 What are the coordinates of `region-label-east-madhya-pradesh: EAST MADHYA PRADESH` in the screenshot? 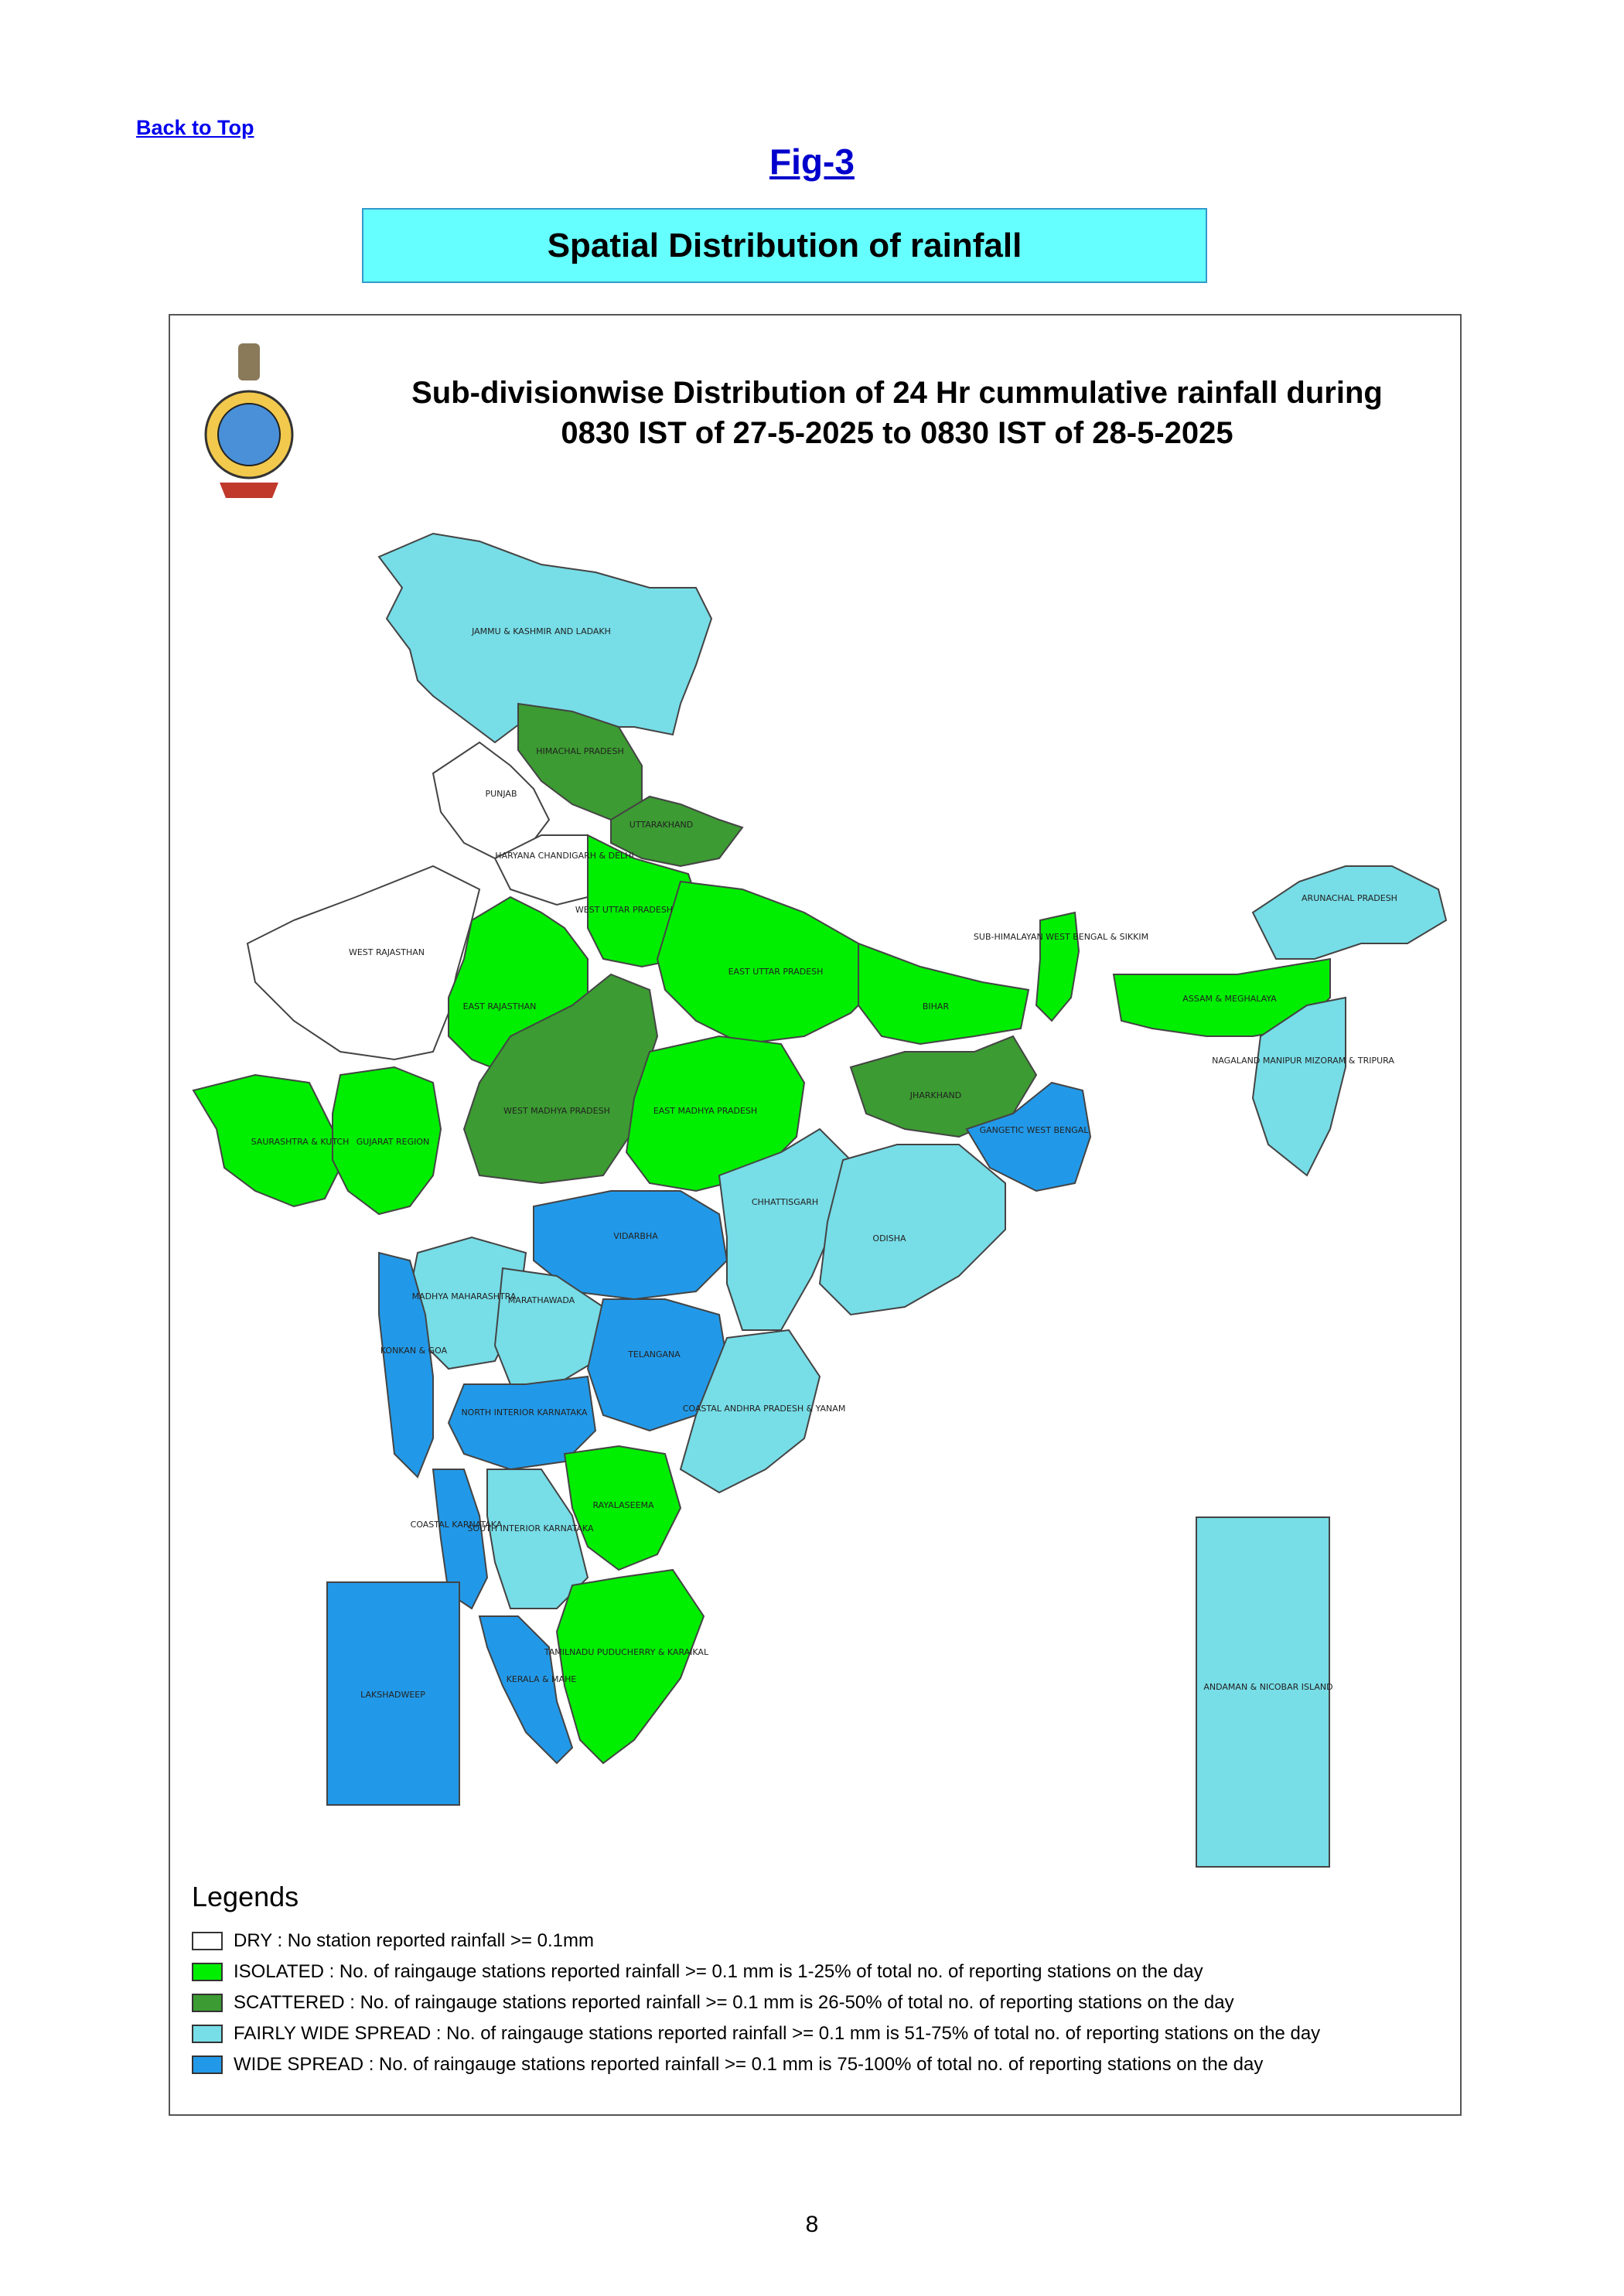 It's located at (705, 1111).